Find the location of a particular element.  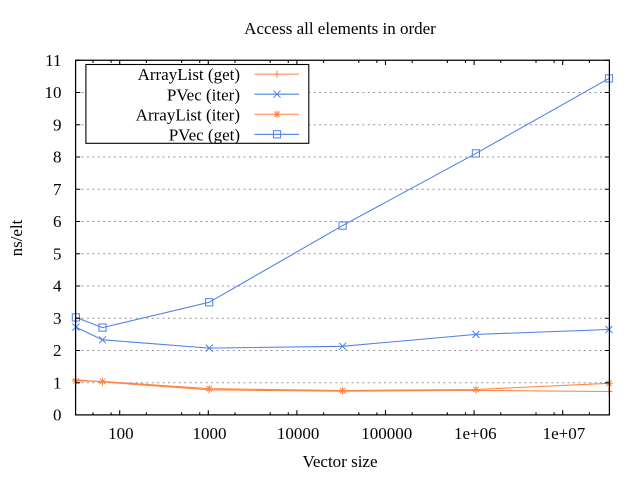

svg-text: 5 is located at coordinates (57, 253).